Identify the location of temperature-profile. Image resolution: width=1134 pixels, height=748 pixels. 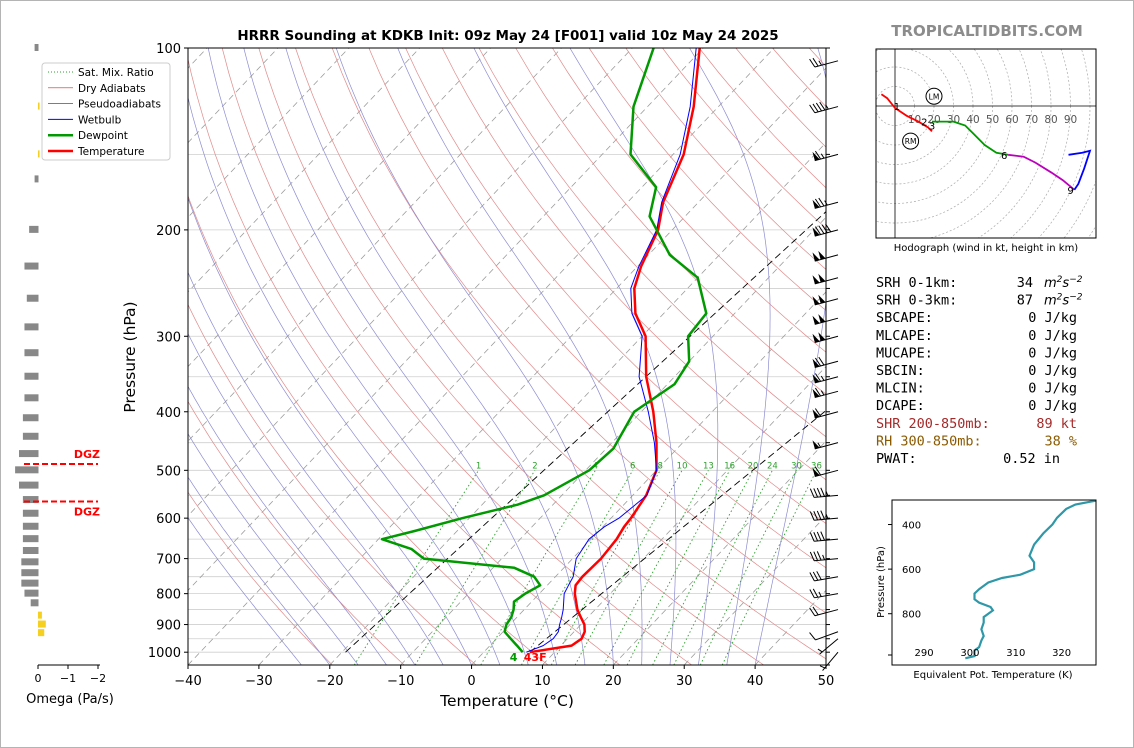
(615, 351).